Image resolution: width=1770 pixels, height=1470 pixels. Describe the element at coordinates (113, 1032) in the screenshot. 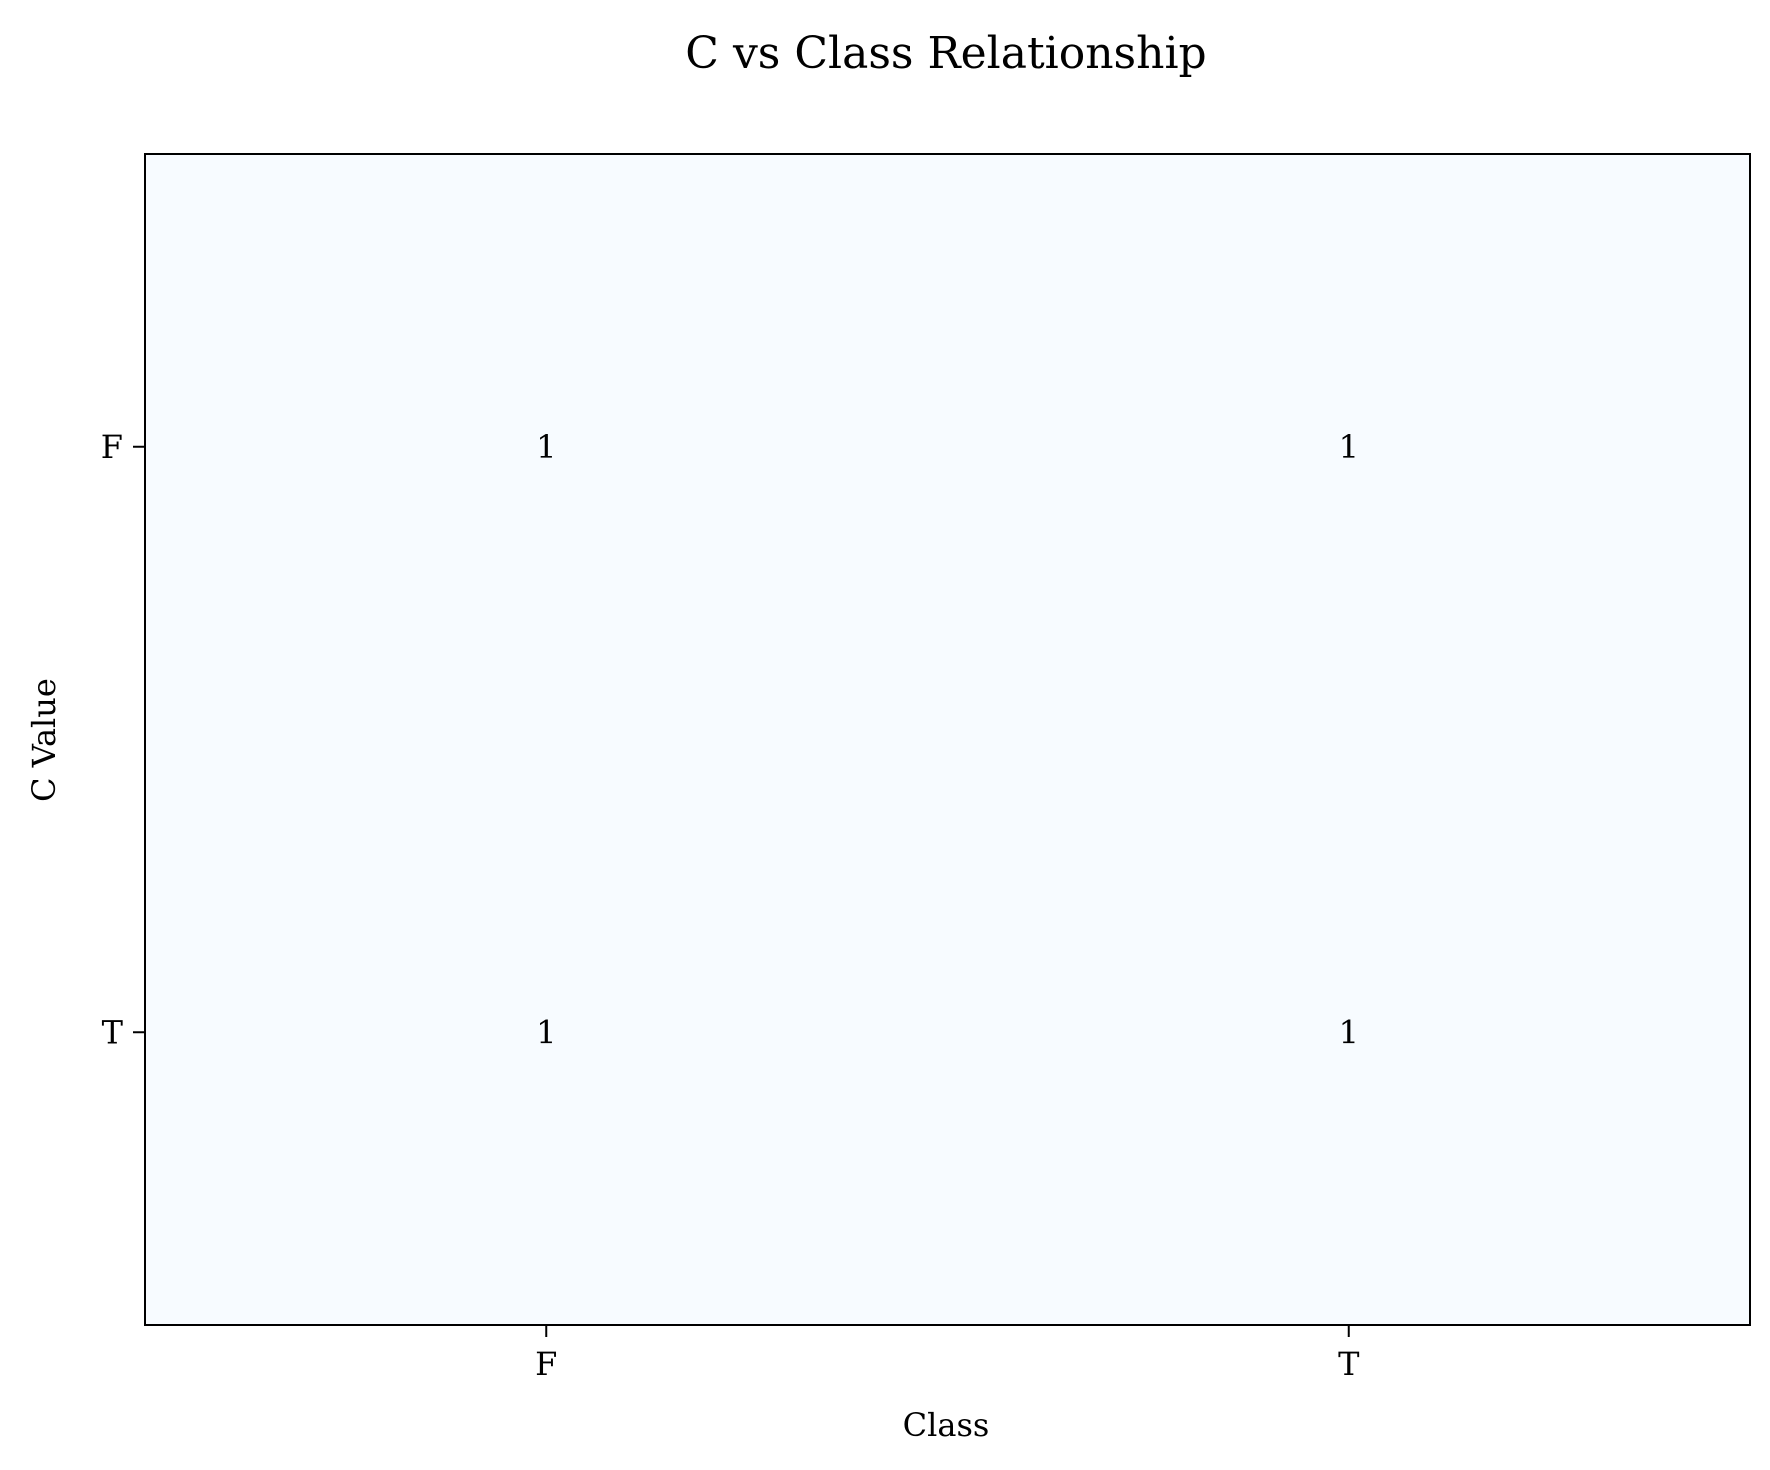

I see `y-tick-label: T` at that location.